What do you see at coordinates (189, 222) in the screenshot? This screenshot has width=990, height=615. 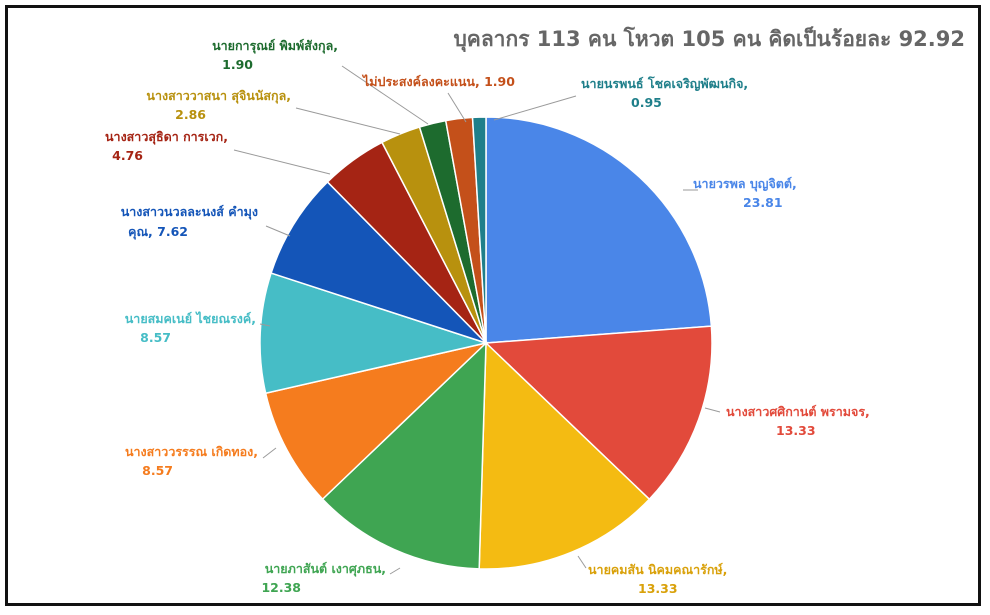 I see `slice-label: นางสาวนวลละนงส์ คำมุงคุณ, 7.62` at bounding box center [189, 222].